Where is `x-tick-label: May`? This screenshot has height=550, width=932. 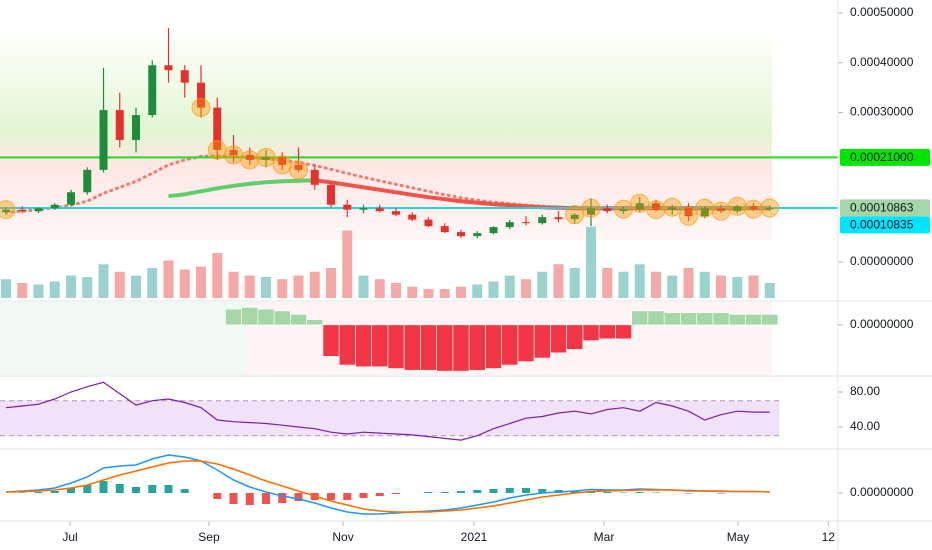 x-tick-label: May is located at coordinates (738, 537).